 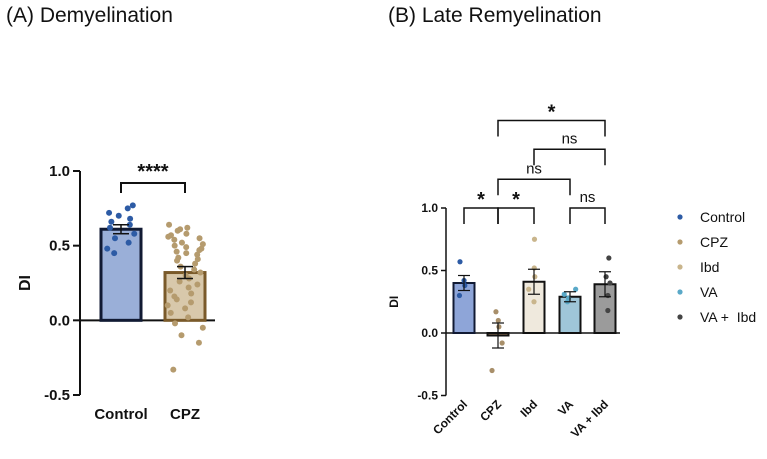 I want to click on panel-a-y-tick-label: -0.5, so click(x=57, y=395).